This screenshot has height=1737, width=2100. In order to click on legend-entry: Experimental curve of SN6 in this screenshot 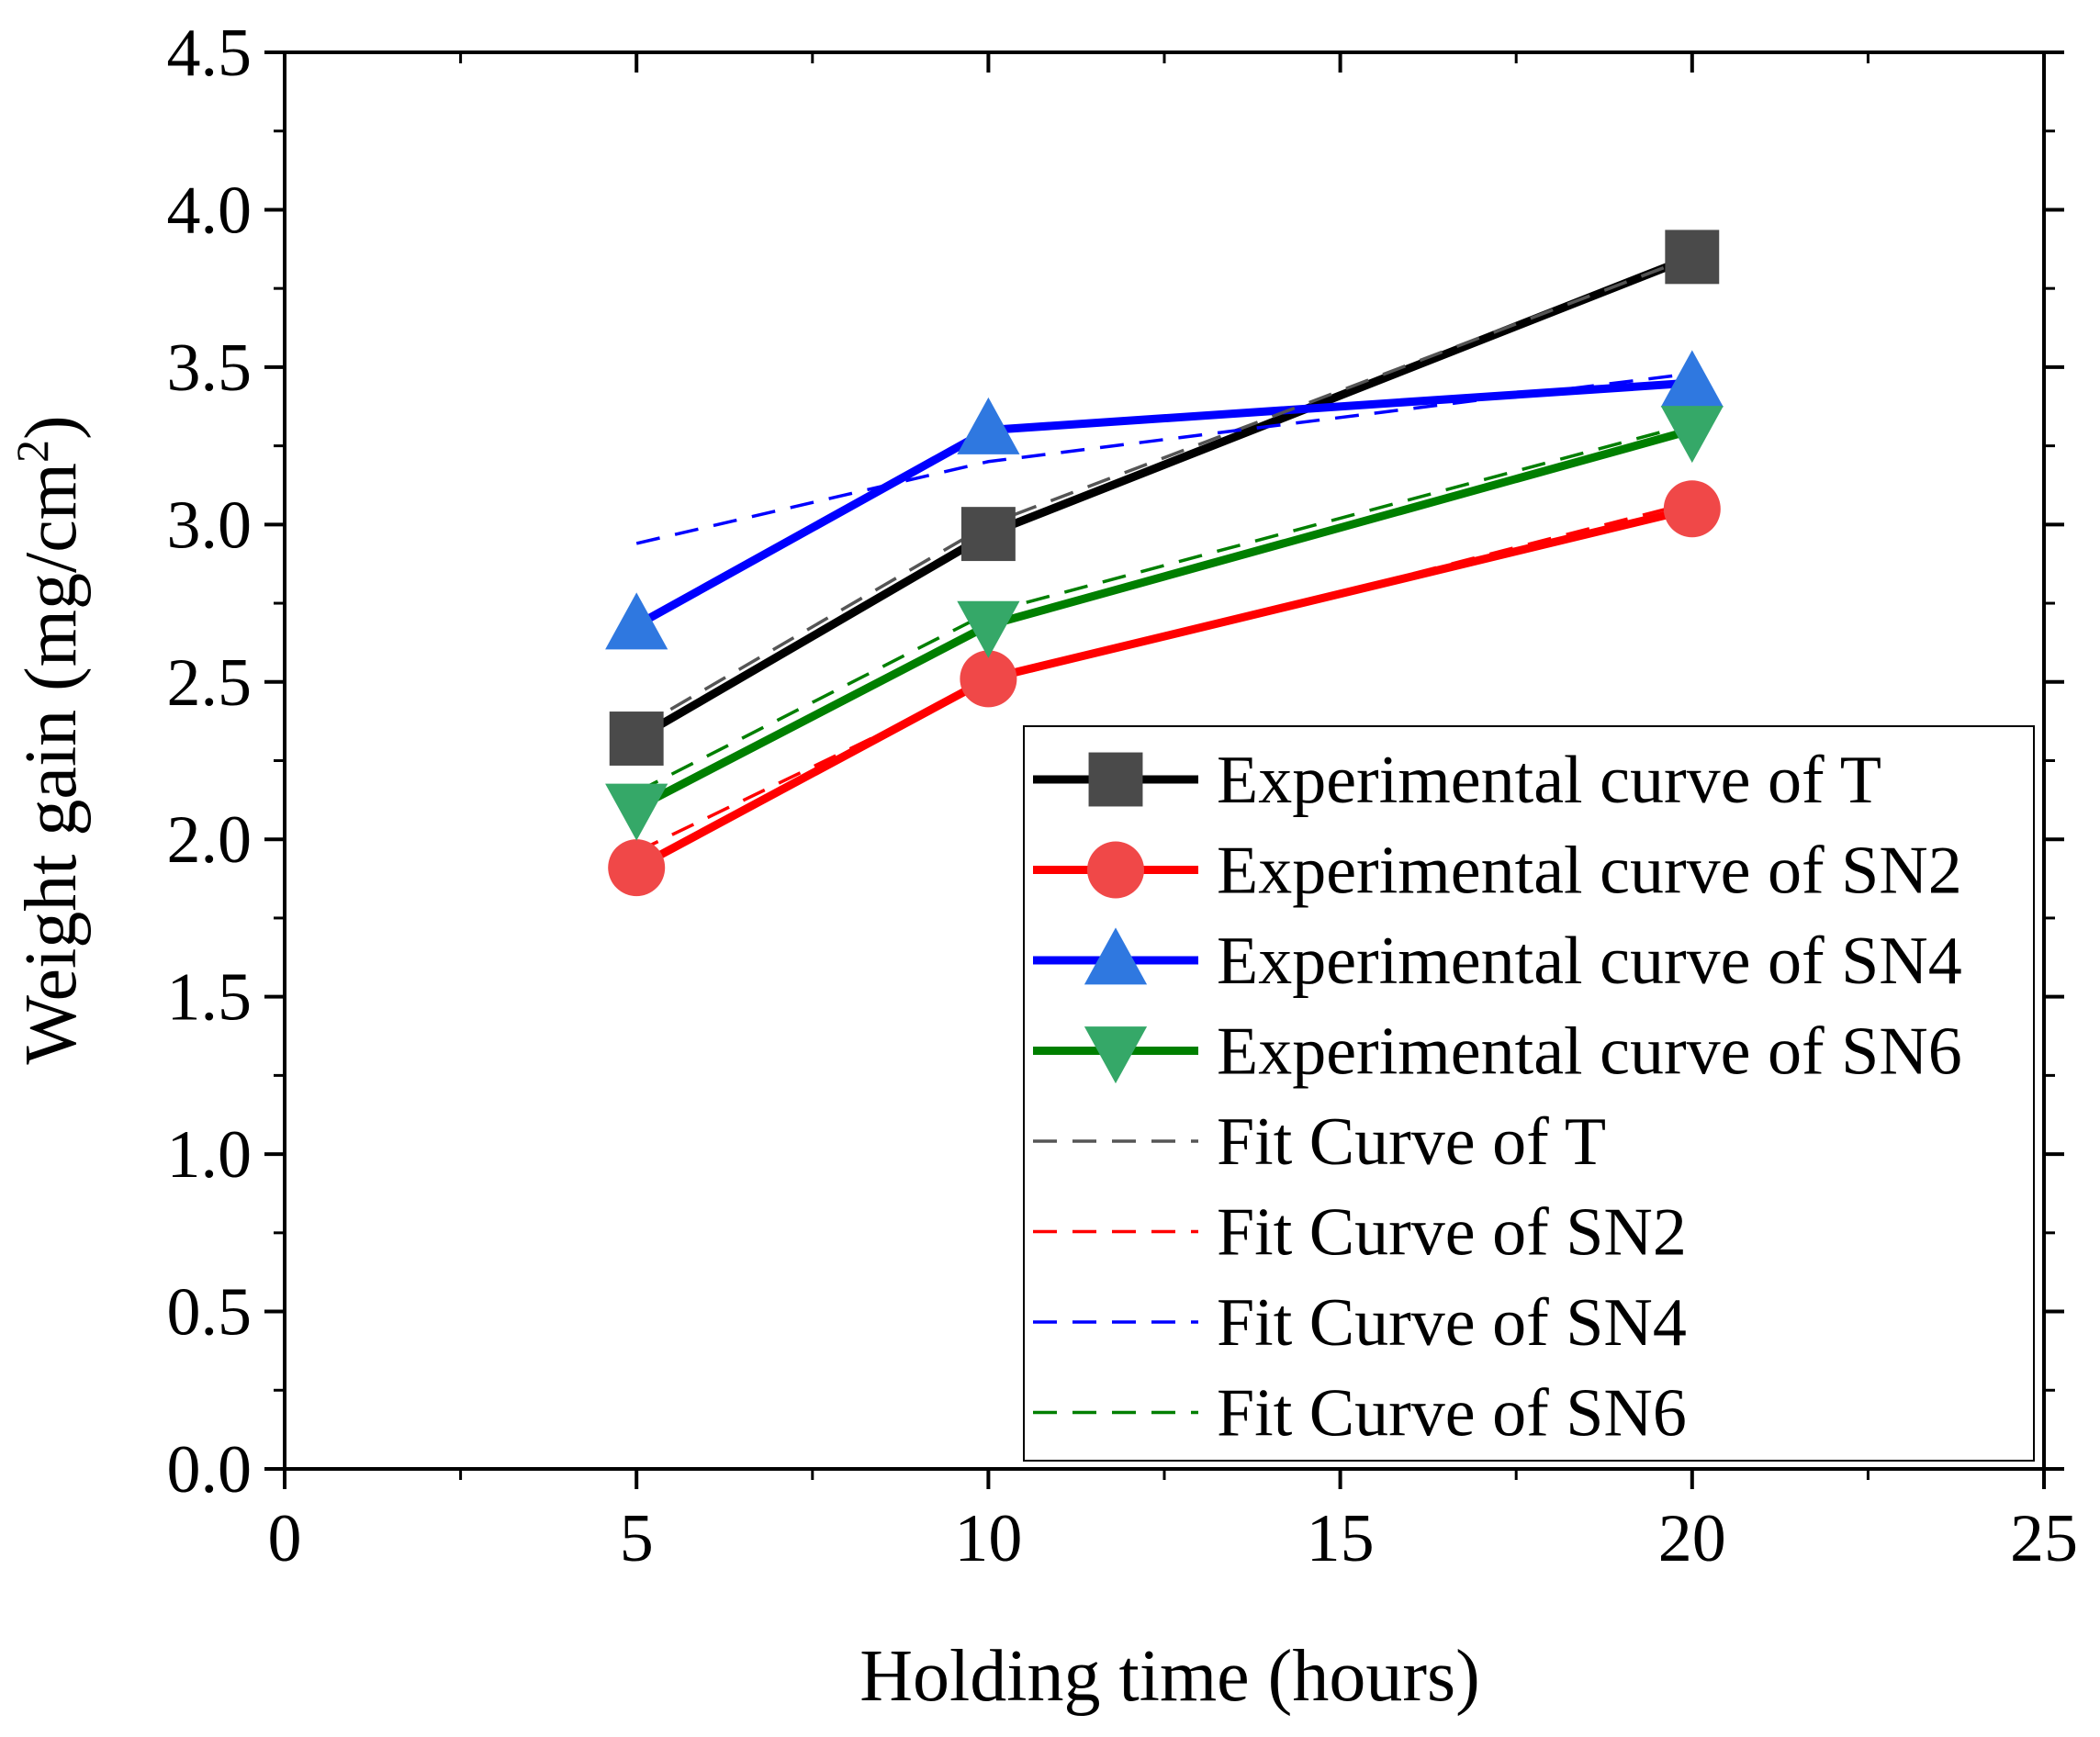, I will do `click(1497, 1052)`.